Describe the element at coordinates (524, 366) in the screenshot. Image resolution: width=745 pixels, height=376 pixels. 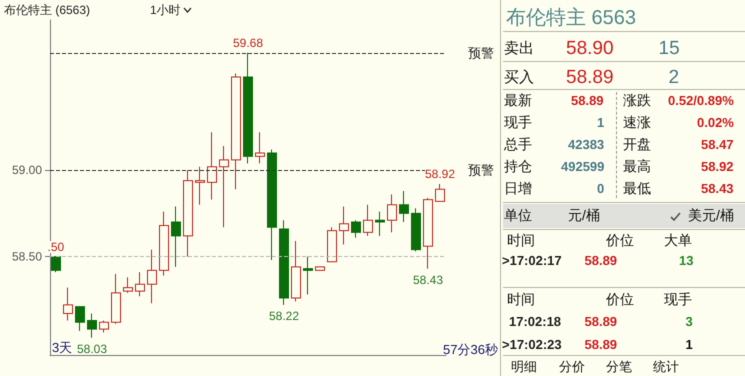
I see `text: 明细` at that location.